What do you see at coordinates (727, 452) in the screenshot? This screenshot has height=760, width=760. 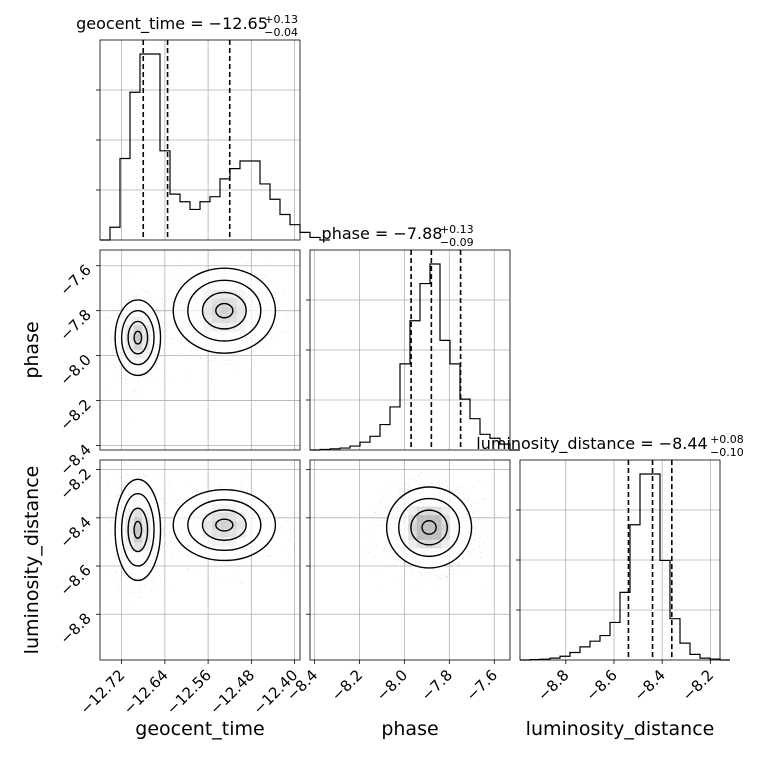 I see `title-err-minus: −0.10` at bounding box center [727, 452].